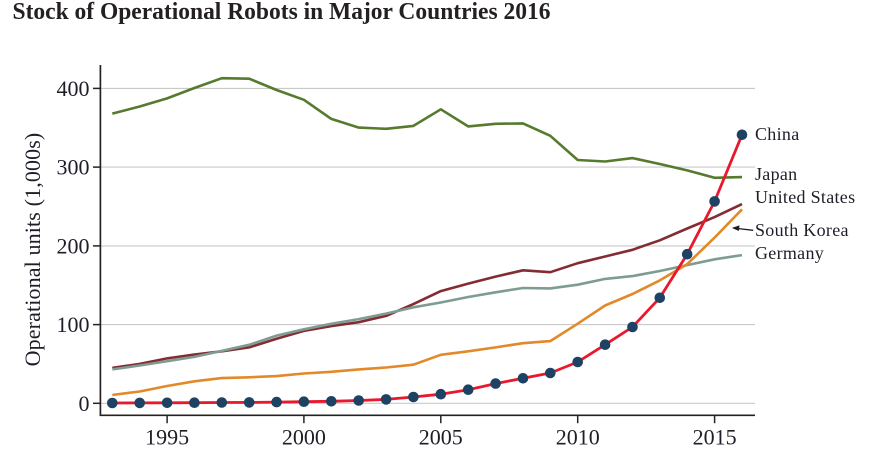  Describe the element at coordinates (441, 437) in the screenshot. I see `svg-text: 2005` at that location.